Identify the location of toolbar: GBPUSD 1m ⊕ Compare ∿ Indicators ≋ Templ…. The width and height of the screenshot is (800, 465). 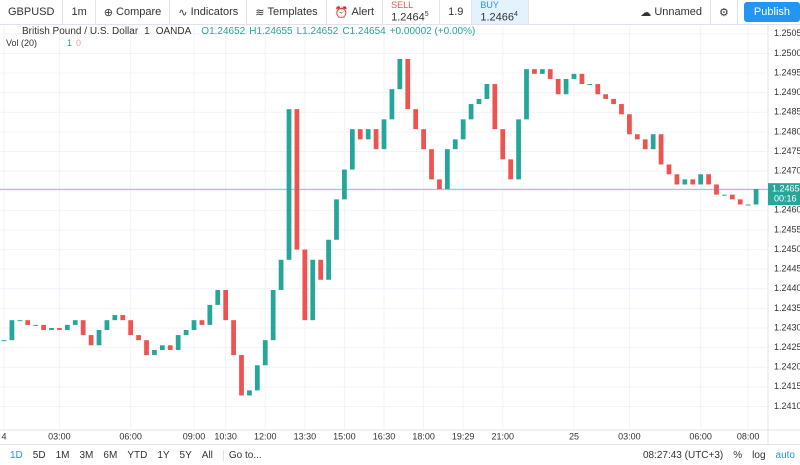
(400, 12).